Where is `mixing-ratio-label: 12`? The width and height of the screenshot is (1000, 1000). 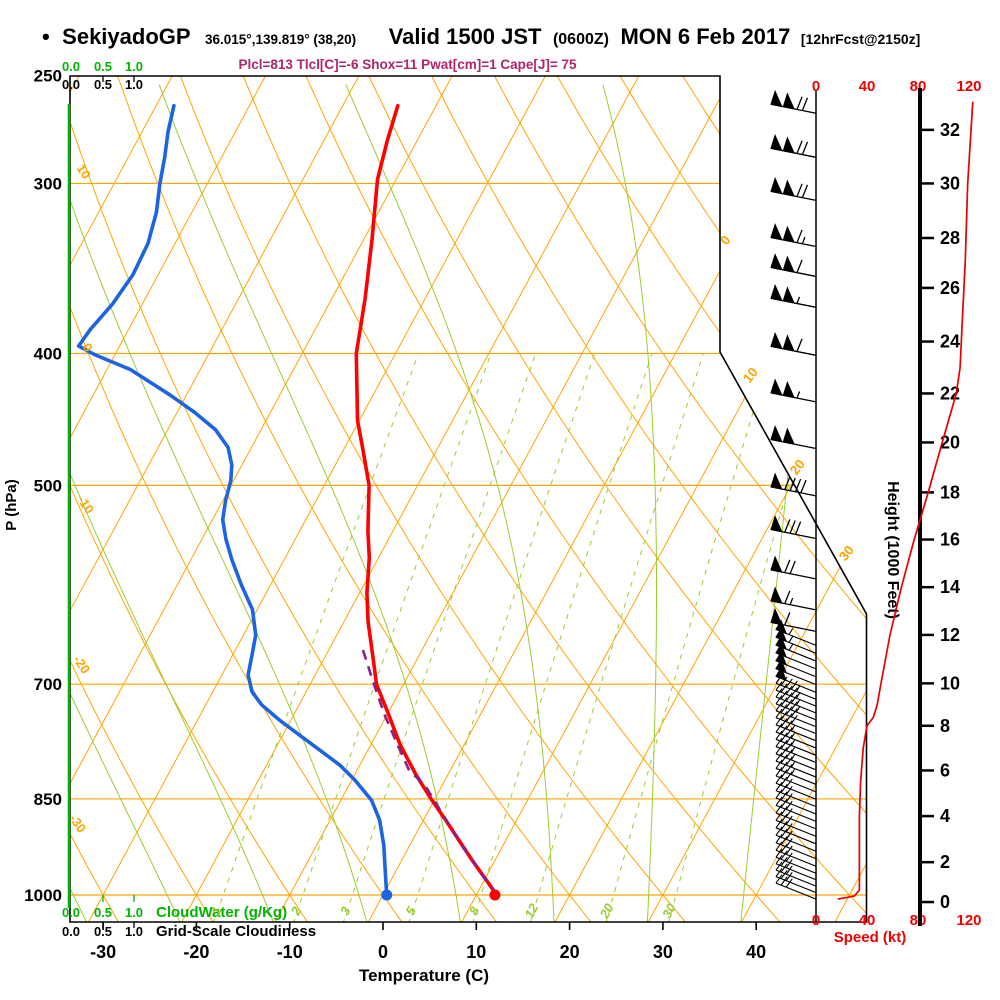
mixing-ratio-label: 12 is located at coordinates (531, 910).